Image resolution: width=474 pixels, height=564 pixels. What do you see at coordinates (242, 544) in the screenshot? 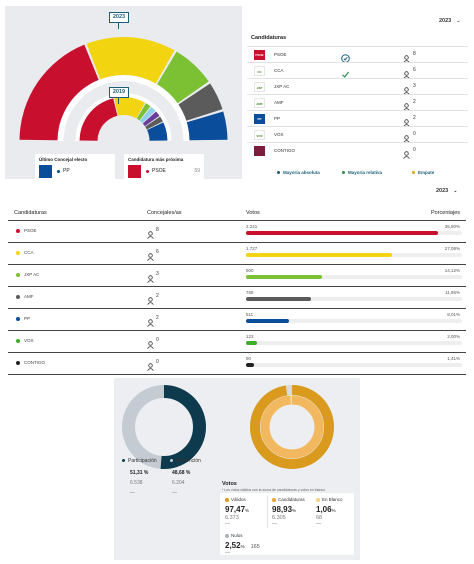
I see `votes-null: Nulos 2,52% 165 —` at bounding box center [242, 544].